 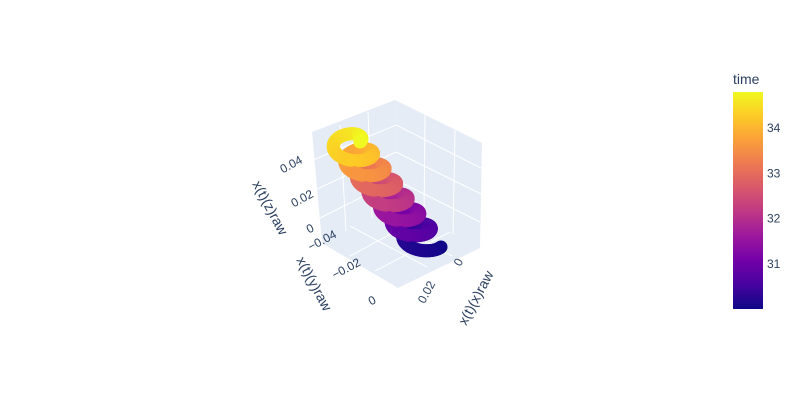 I want to click on trajectory-points, so click(x=387, y=192).